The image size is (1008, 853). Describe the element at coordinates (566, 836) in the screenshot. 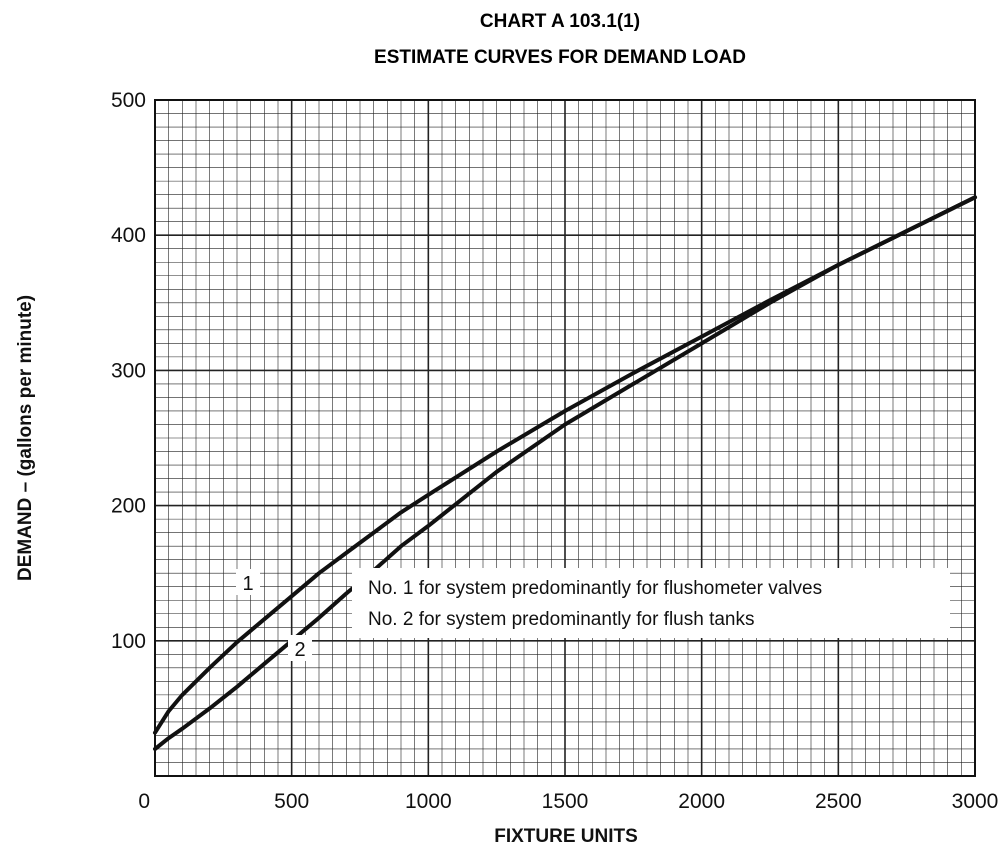

I see `x-axis-label: FIXTURE UNITS` at that location.